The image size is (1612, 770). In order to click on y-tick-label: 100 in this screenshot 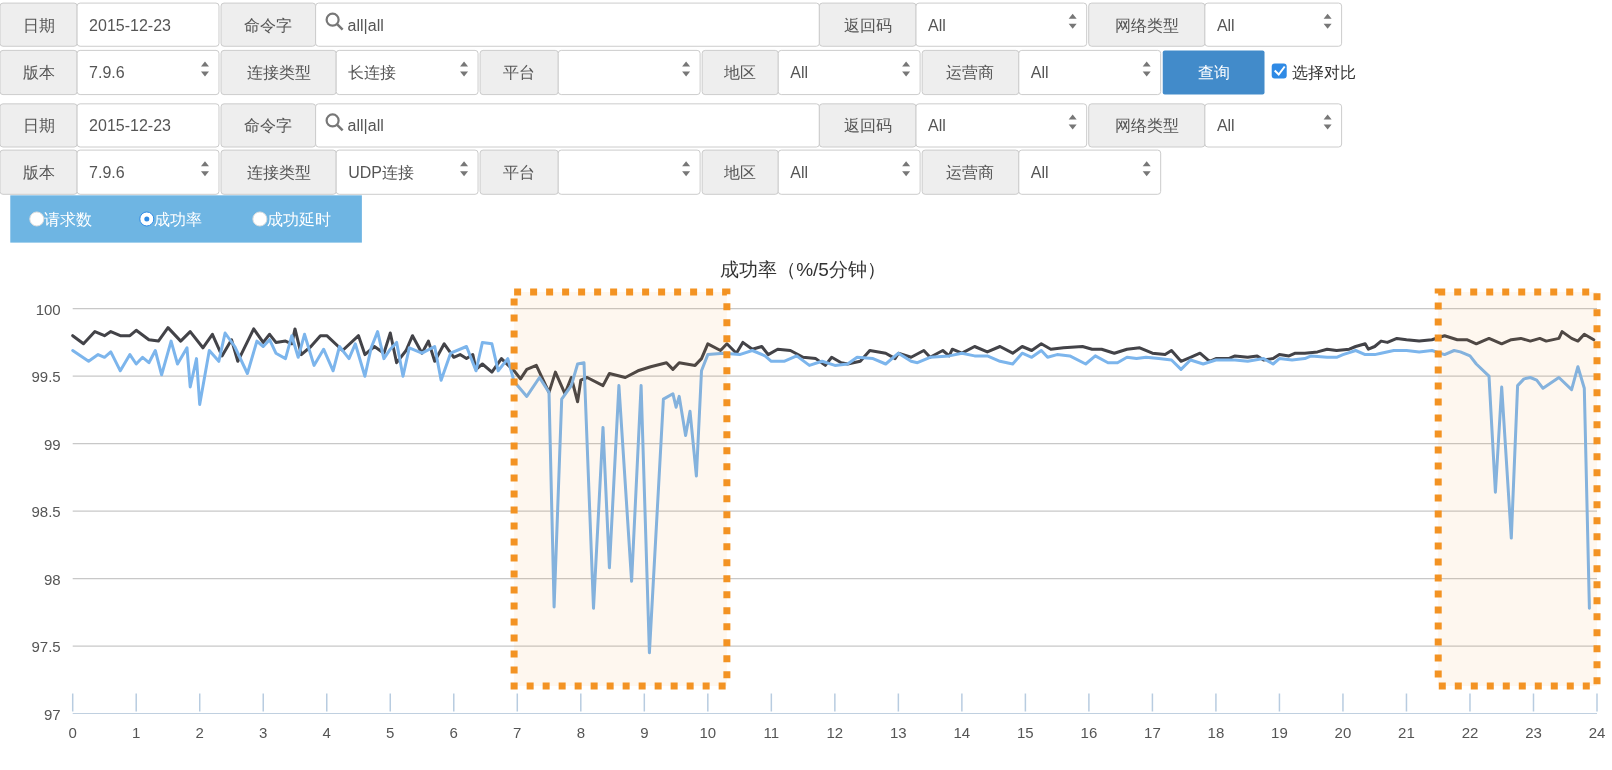, I will do `click(48, 309)`.